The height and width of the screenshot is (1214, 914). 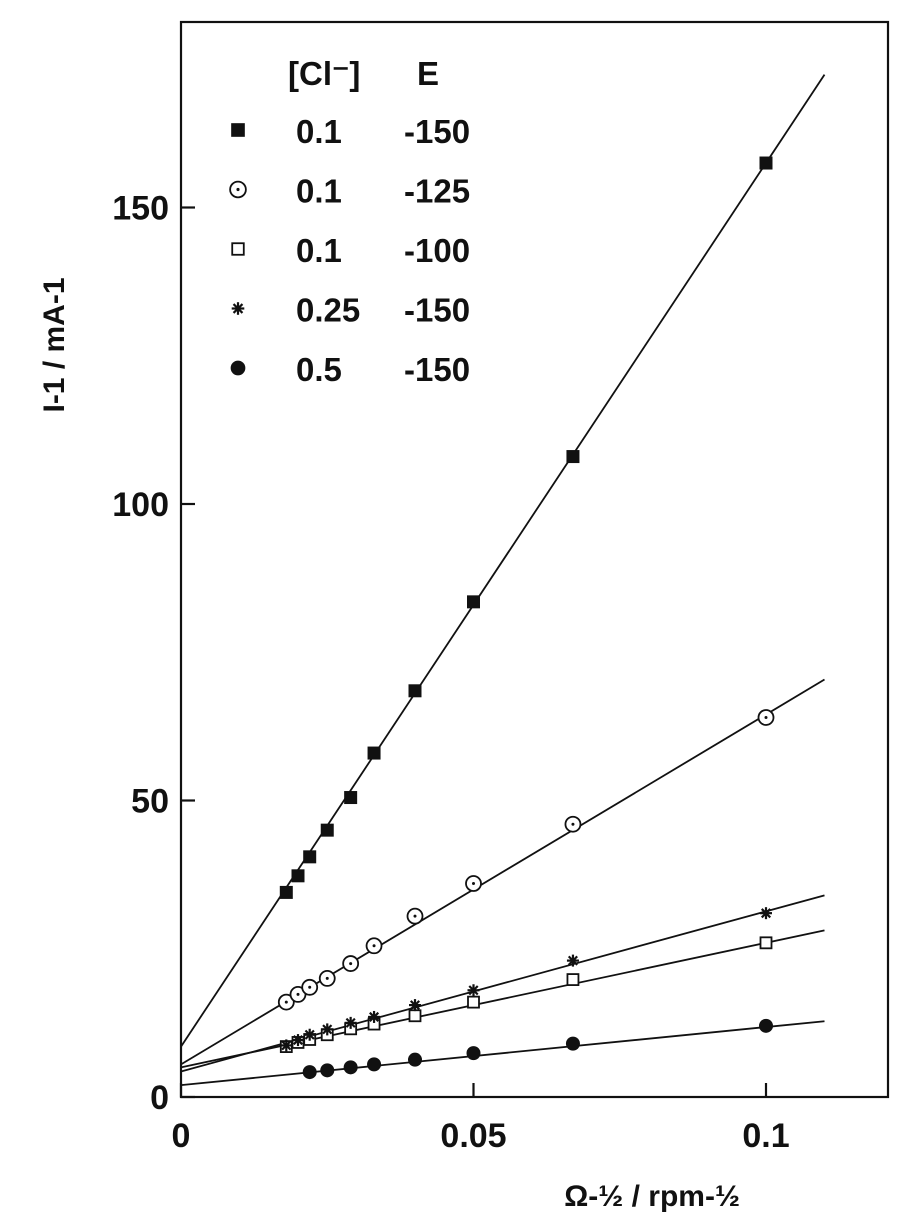 What do you see at coordinates (150, 802) in the screenshot?
I see `y-tick-label: 50` at bounding box center [150, 802].